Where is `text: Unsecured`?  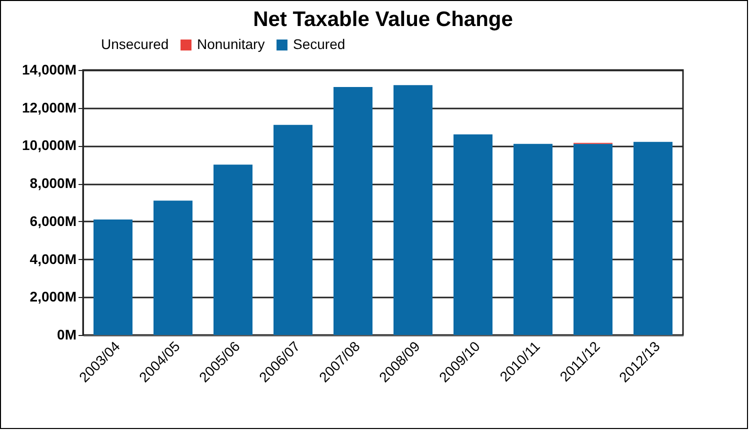 text: Unsecured is located at coordinates (135, 44).